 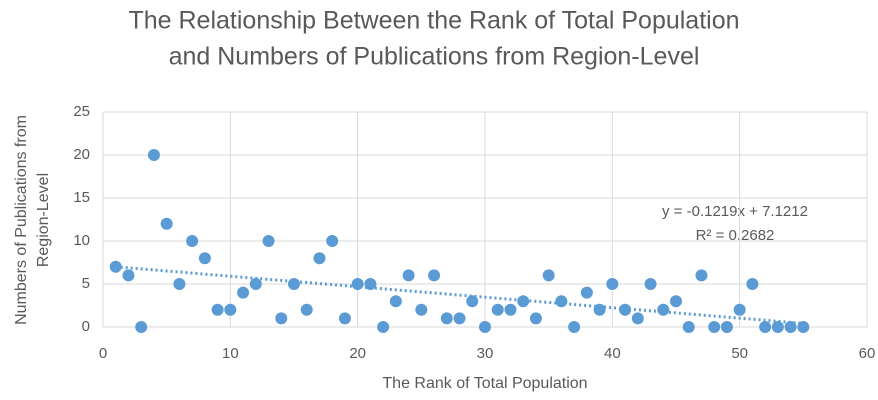 What do you see at coordinates (612, 353) in the screenshot?
I see `x-tick-label: 40` at bounding box center [612, 353].